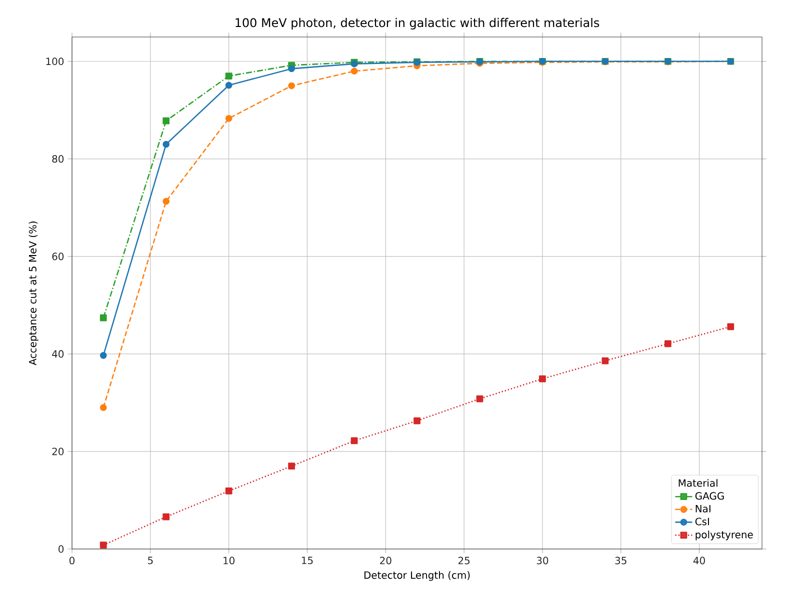  Describe the element at coordinates (699, 560) in the screenshot. I see `x-tick-label: 40` at that location.